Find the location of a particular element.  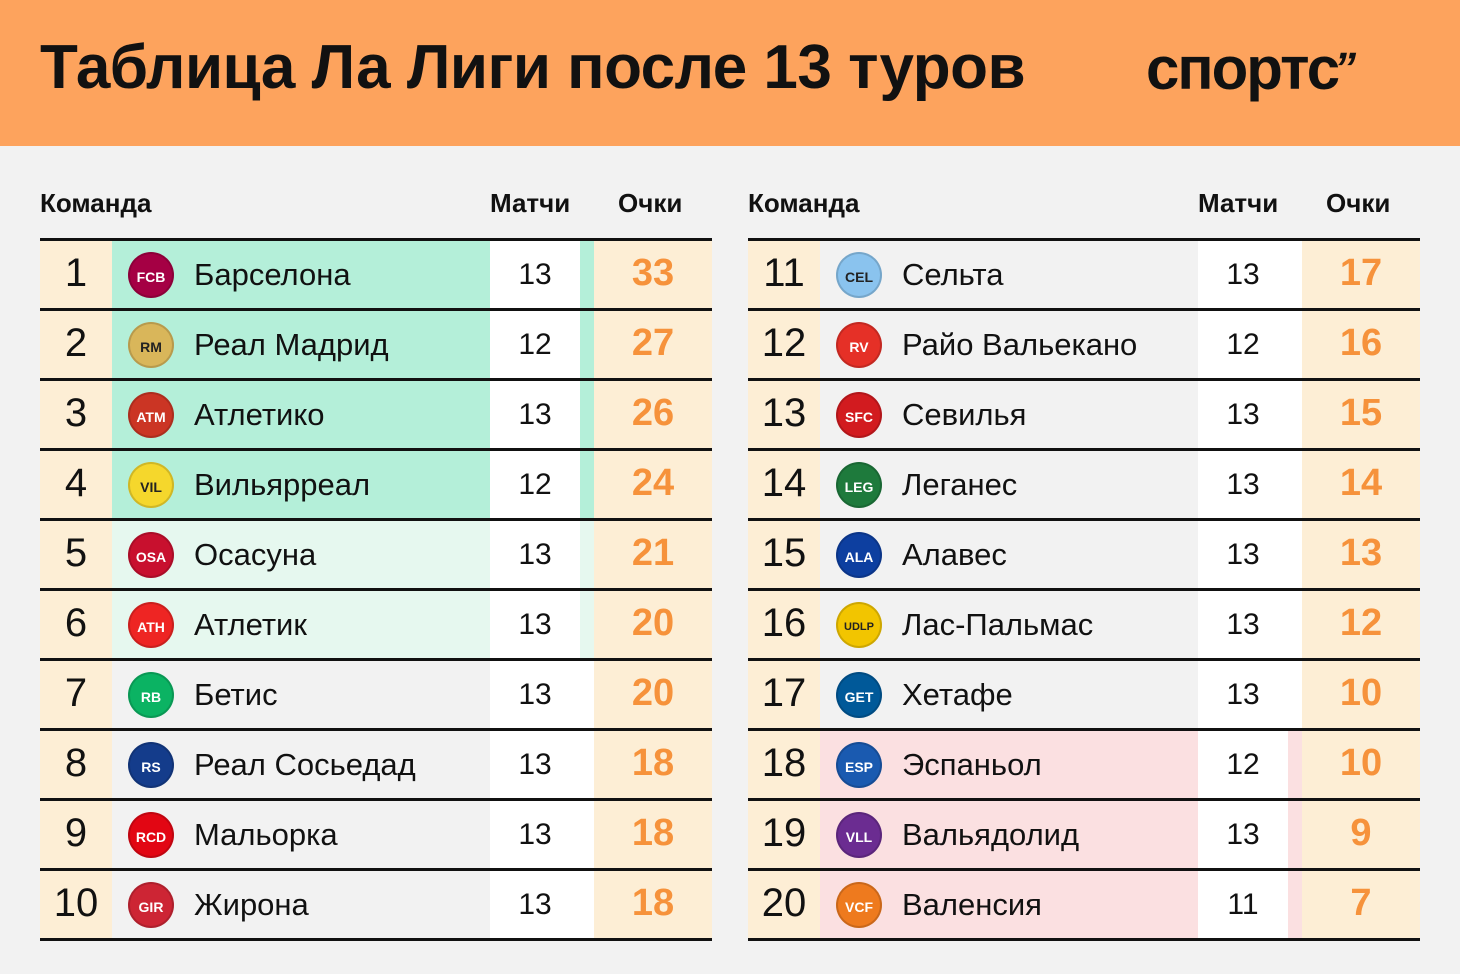

table-row: 13 SFC Севилья 13 15 is located at coordinates (1084, 416).